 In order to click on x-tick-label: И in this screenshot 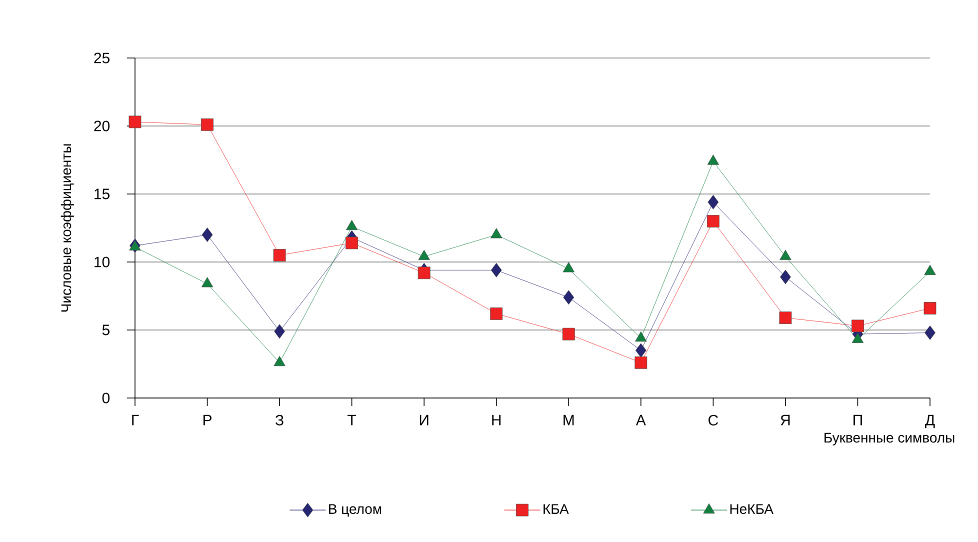, I will do `click(424, 420)`.